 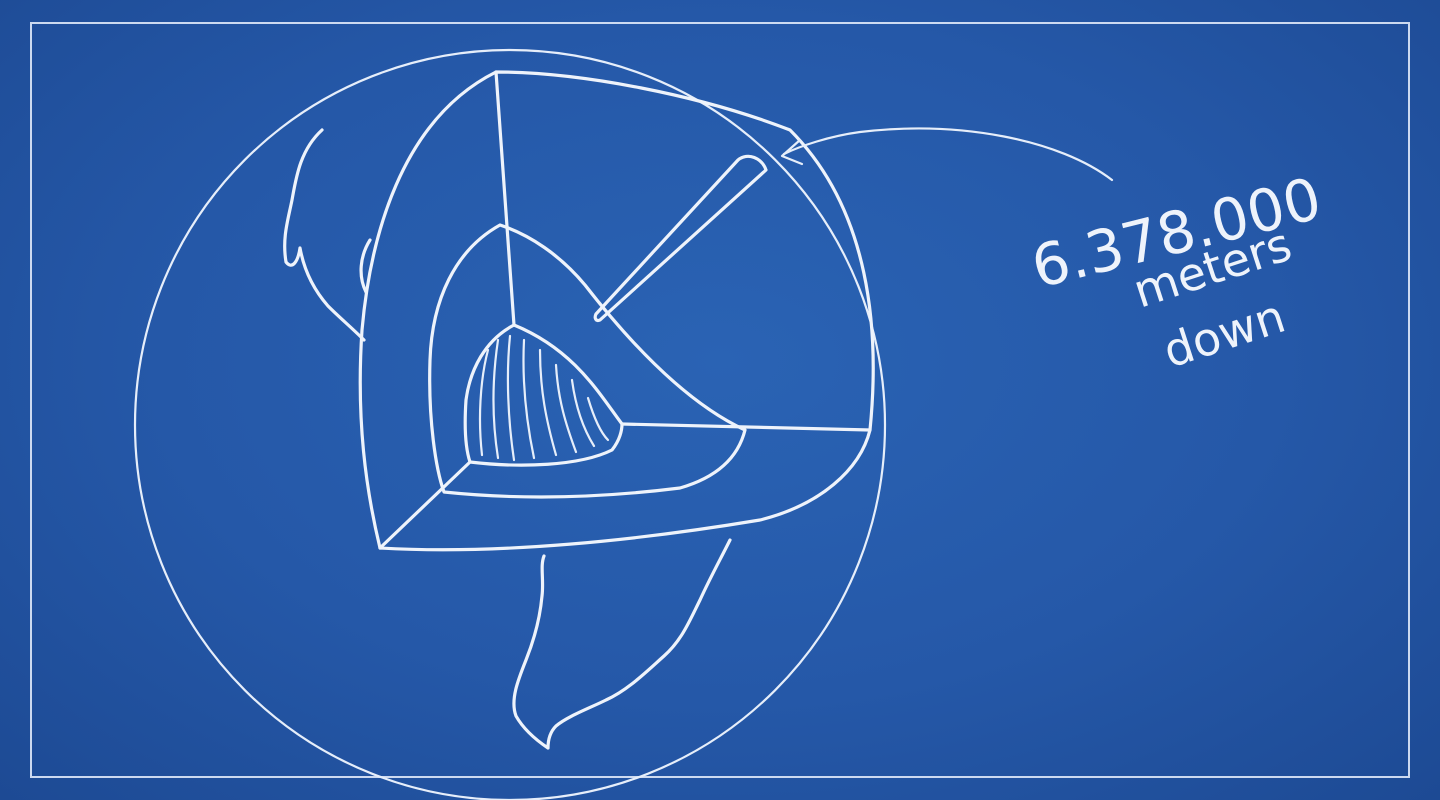 I want to click on arrow-head-icon, so click(x=792, y=152).